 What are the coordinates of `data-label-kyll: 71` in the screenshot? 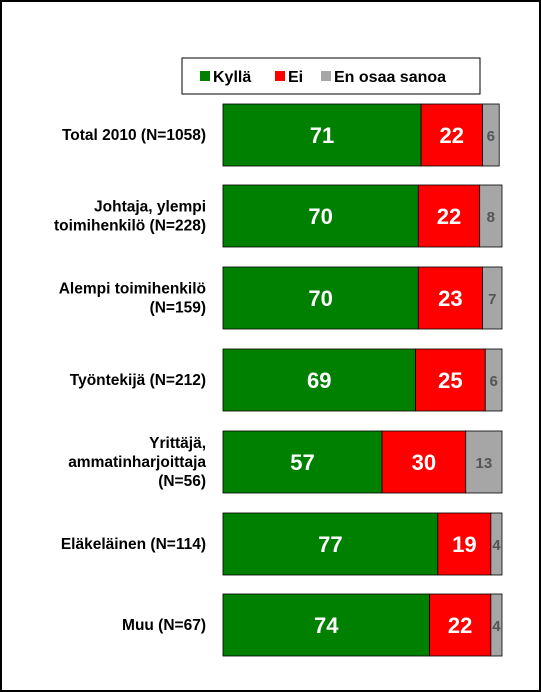 It's located at (322, 135).